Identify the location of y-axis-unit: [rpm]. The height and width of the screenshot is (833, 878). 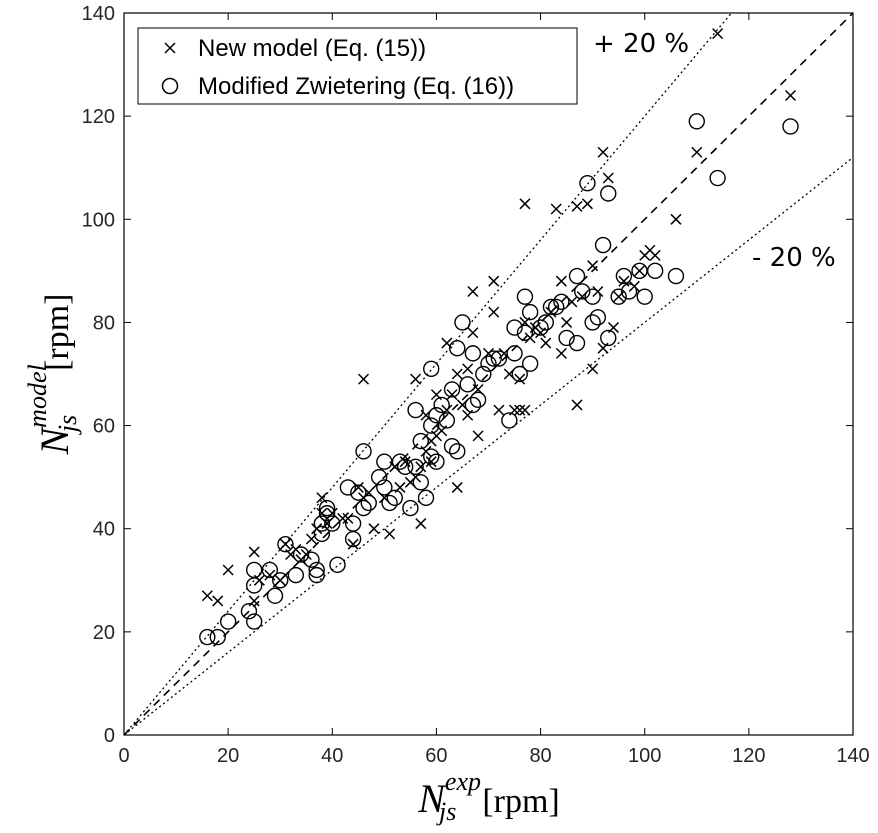
(57, 332).